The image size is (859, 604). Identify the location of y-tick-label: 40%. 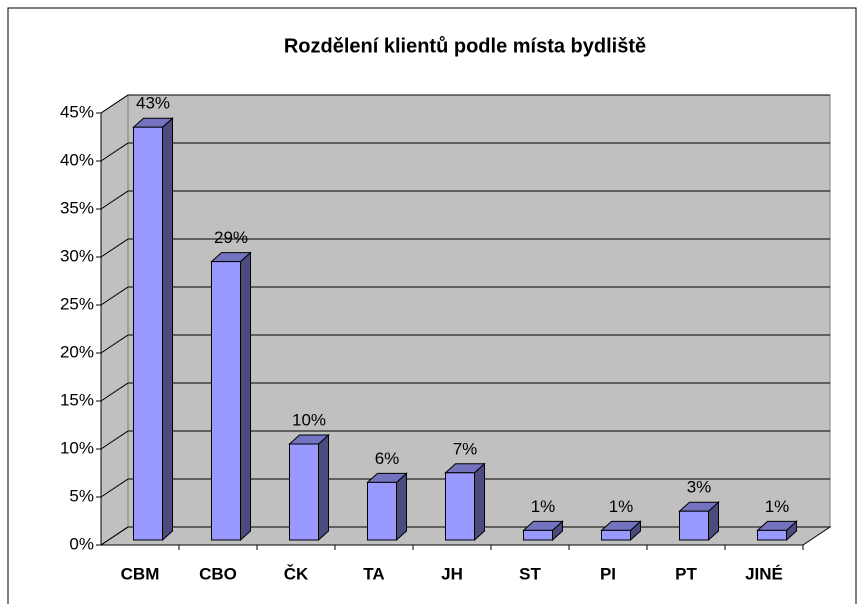
(77, 159).